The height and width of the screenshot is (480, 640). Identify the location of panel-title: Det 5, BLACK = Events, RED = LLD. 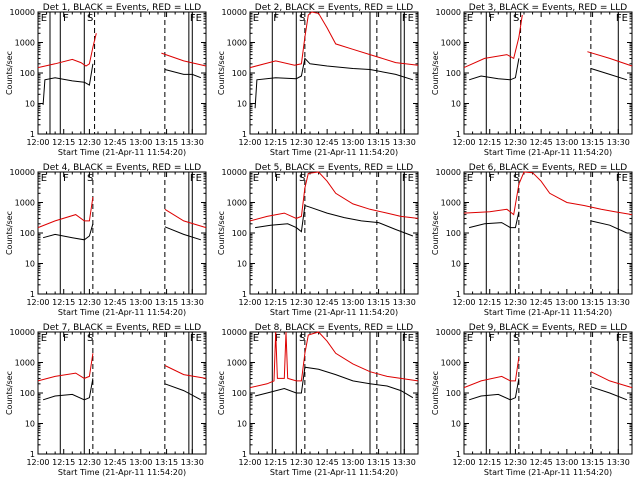
(334, 168).